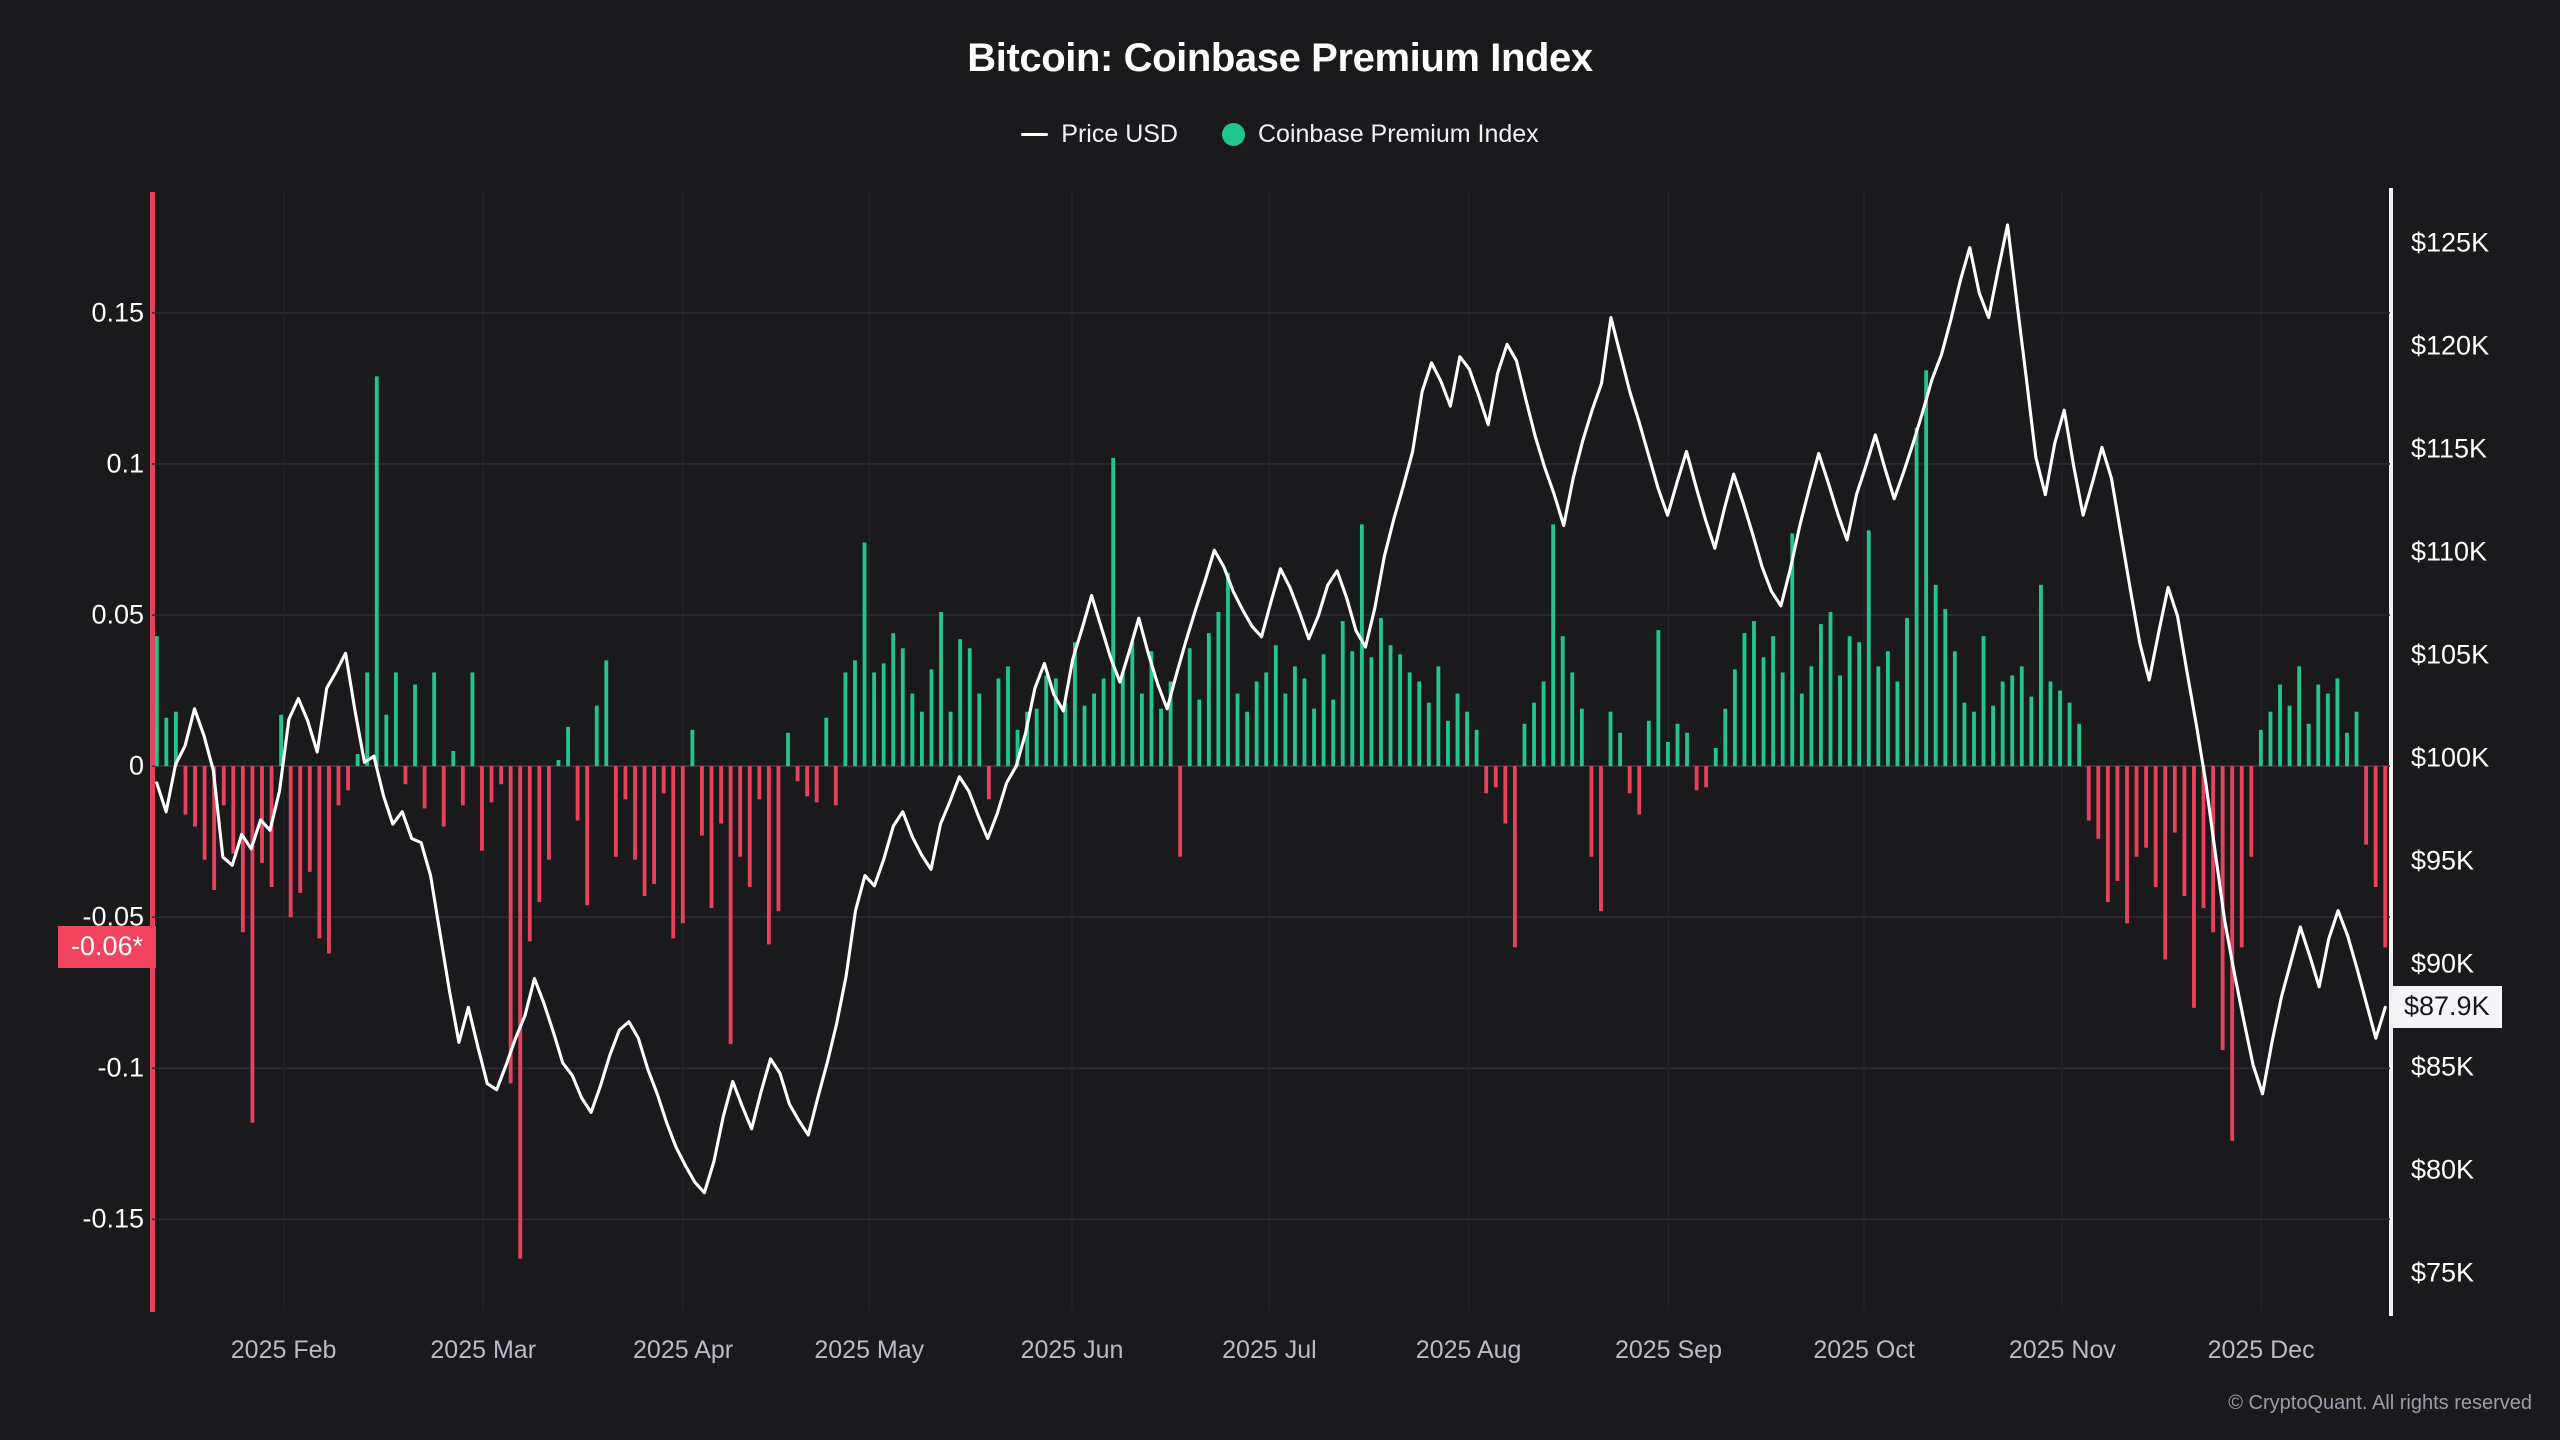  What do you see at coordinates (683, 1350) in the screenshot?
I see `x-axis-tick-label: 2025 Apr` at bounding box center [683, 1350].